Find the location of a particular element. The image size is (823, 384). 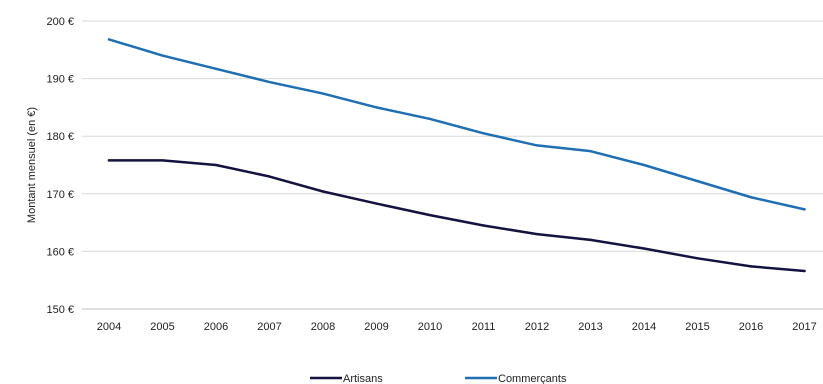

y-tick-label: 190 € is located at coordinates (60, 80).